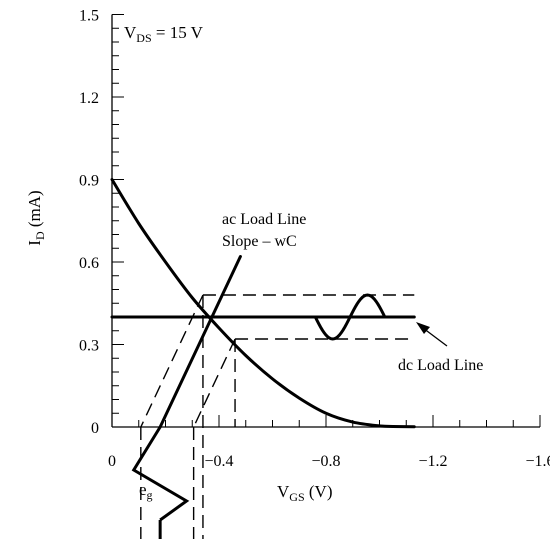 This screenshot has width=550, height=539. What do you see at coordinates (423, 328) in the screenshot?
I see `dc-load-line-arrowhead` at bounding box center [423, 328].